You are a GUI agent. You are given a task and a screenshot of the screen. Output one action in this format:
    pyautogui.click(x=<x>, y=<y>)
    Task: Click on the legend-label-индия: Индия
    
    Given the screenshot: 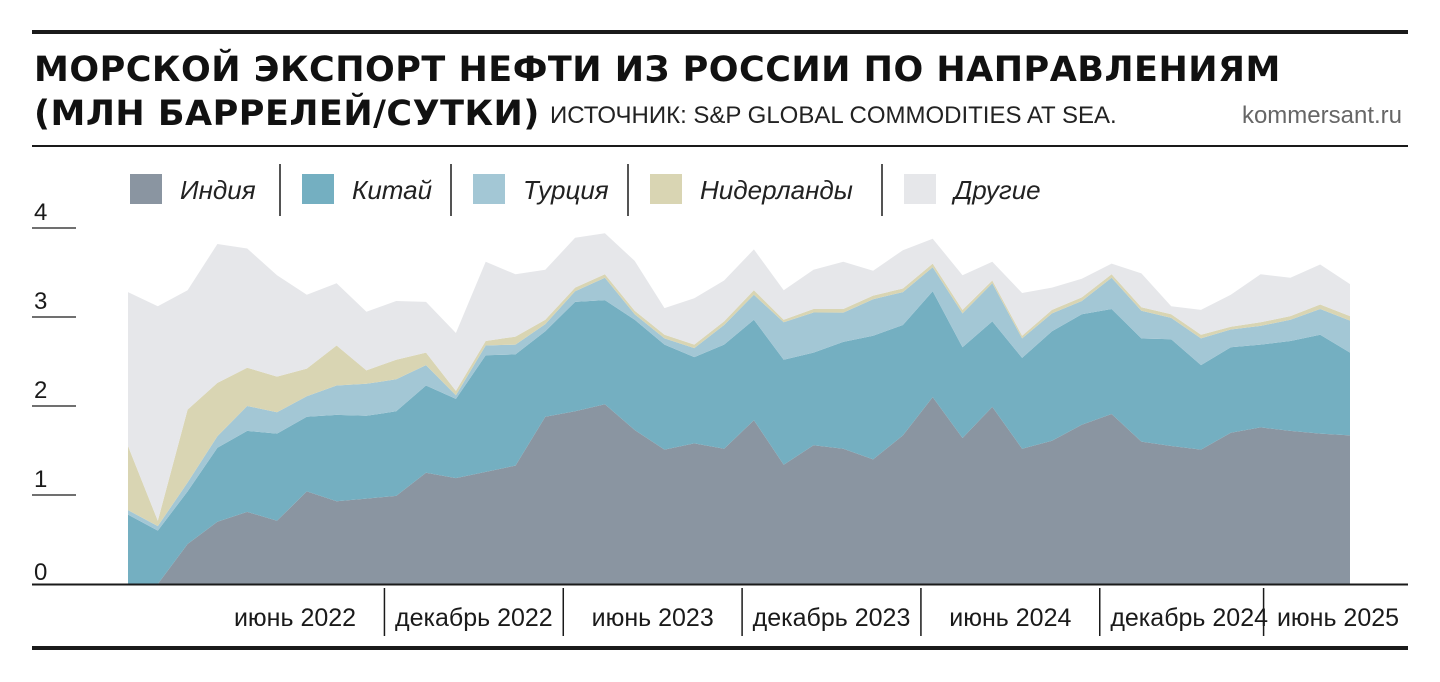 What is the action you would take?
    pyautogui.click(x=218, y=190)
    